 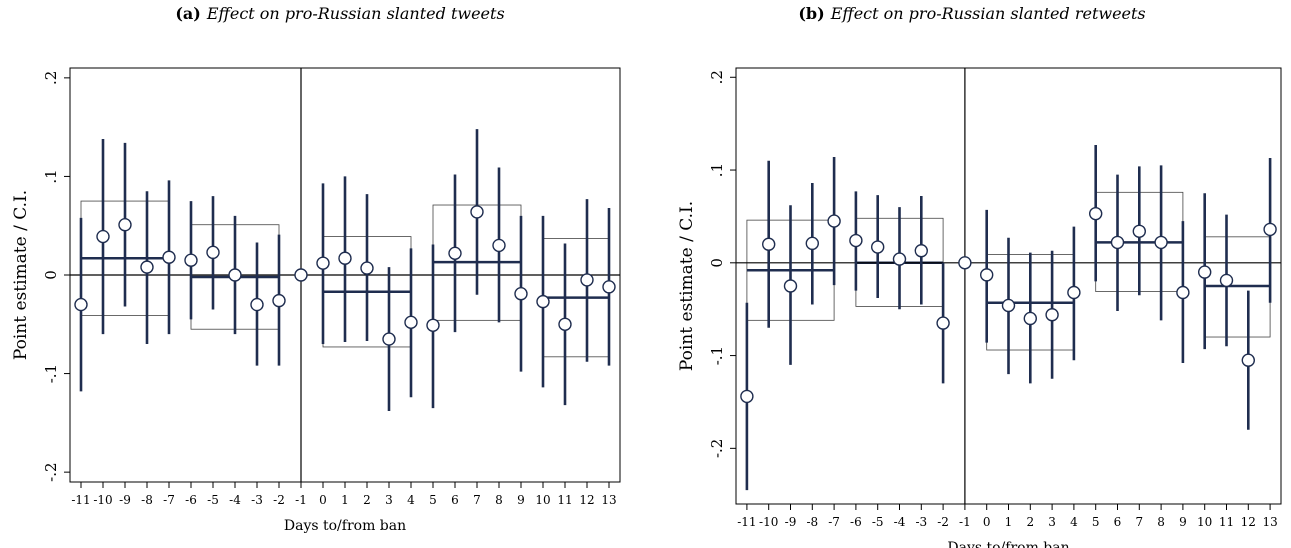 What do you see at coordinates (499, 500) in the screenshot?
I see `x-tick-label: 8` at bounding box center [499, 500].